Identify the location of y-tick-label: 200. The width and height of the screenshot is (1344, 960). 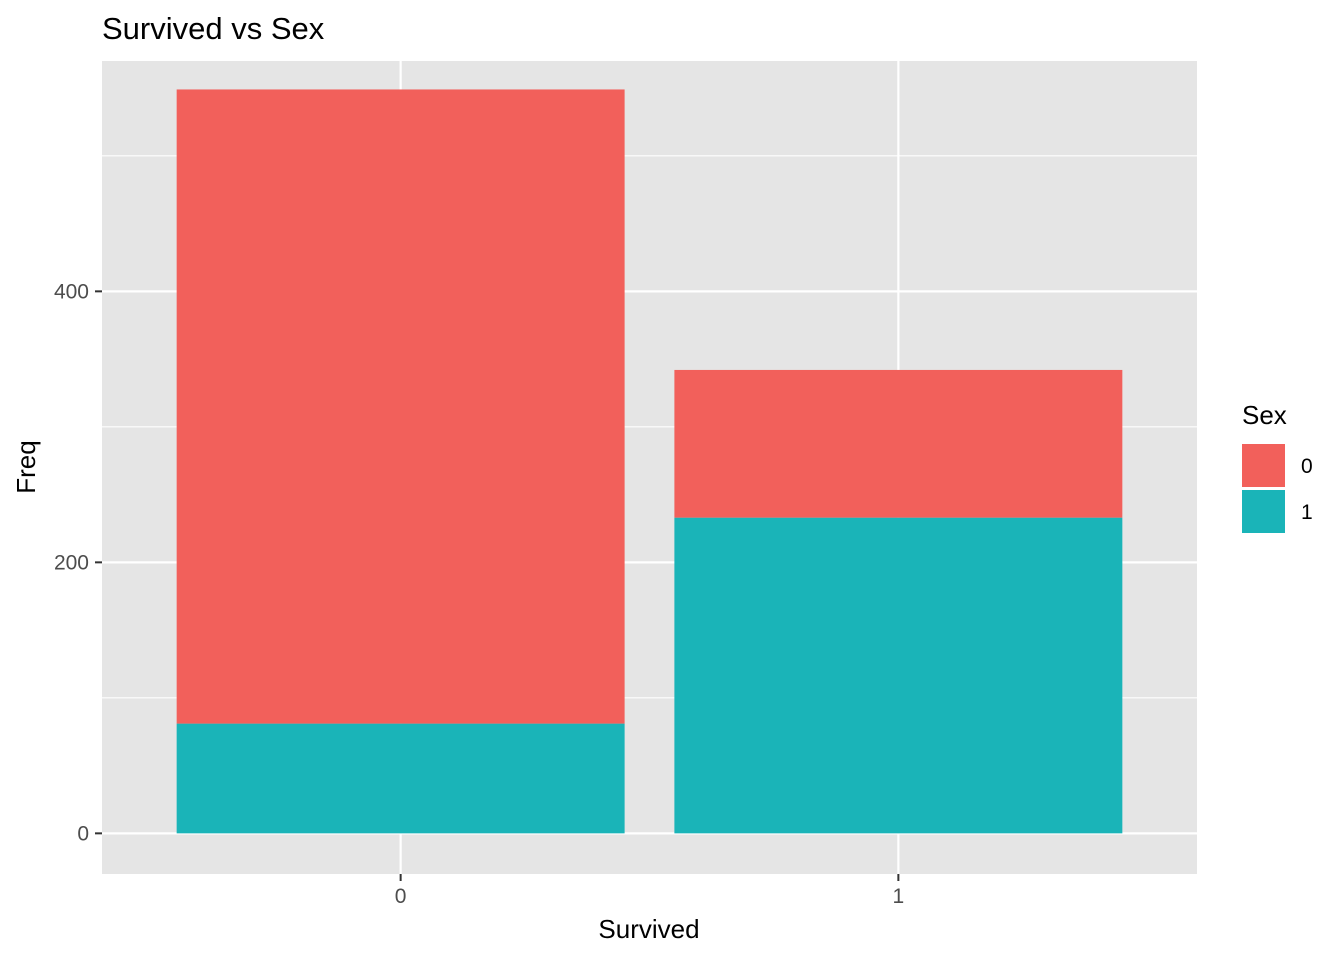
(71, 562).